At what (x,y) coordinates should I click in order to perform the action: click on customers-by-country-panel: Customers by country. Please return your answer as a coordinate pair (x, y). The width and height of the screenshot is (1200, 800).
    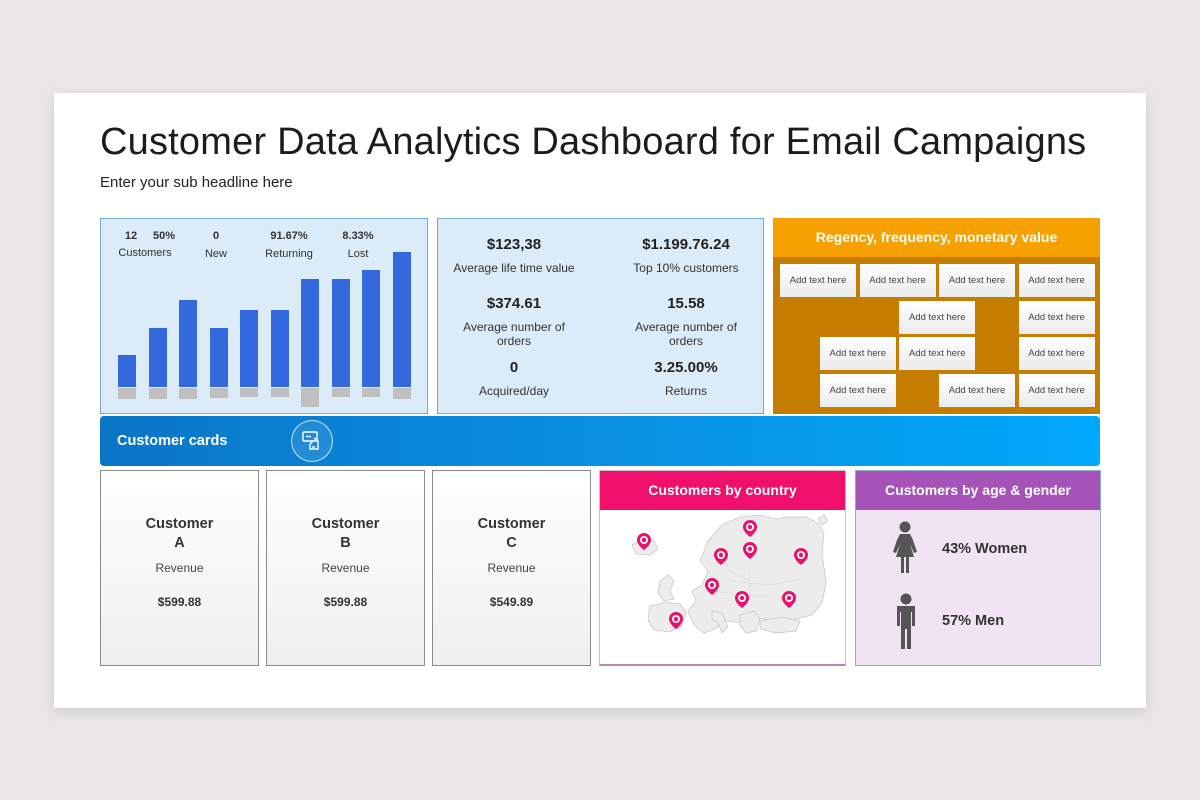
    Looking at the image, I should click on (722, 568).